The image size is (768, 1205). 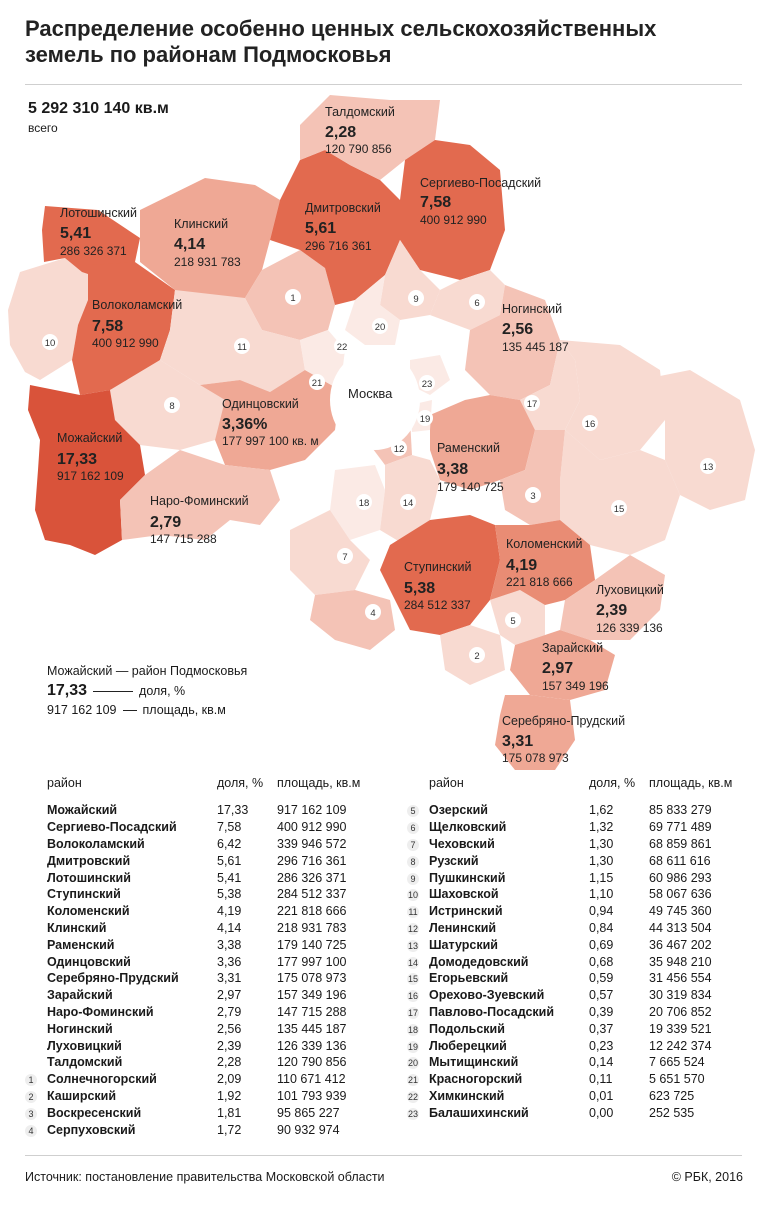 I want to click on row-area: 36 467 202, so click(x=680, y=944).